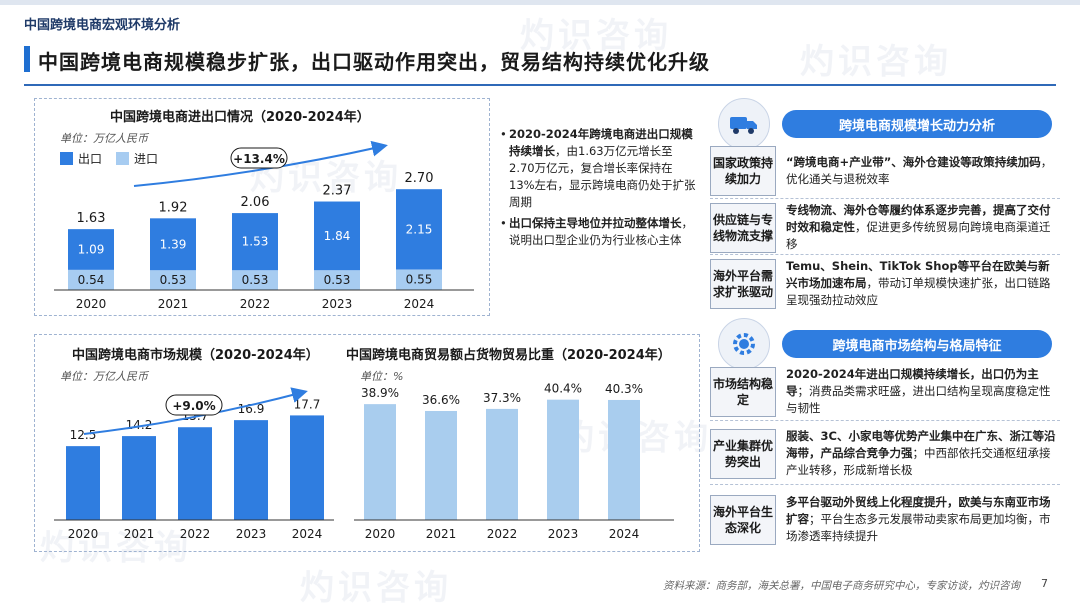 This screenshot has width=1080, height=608. What do you see at coordinates (743, 519) in the screenshot?
I see `row-label: 海外平台生态深化` at bounding box center [743, 519].